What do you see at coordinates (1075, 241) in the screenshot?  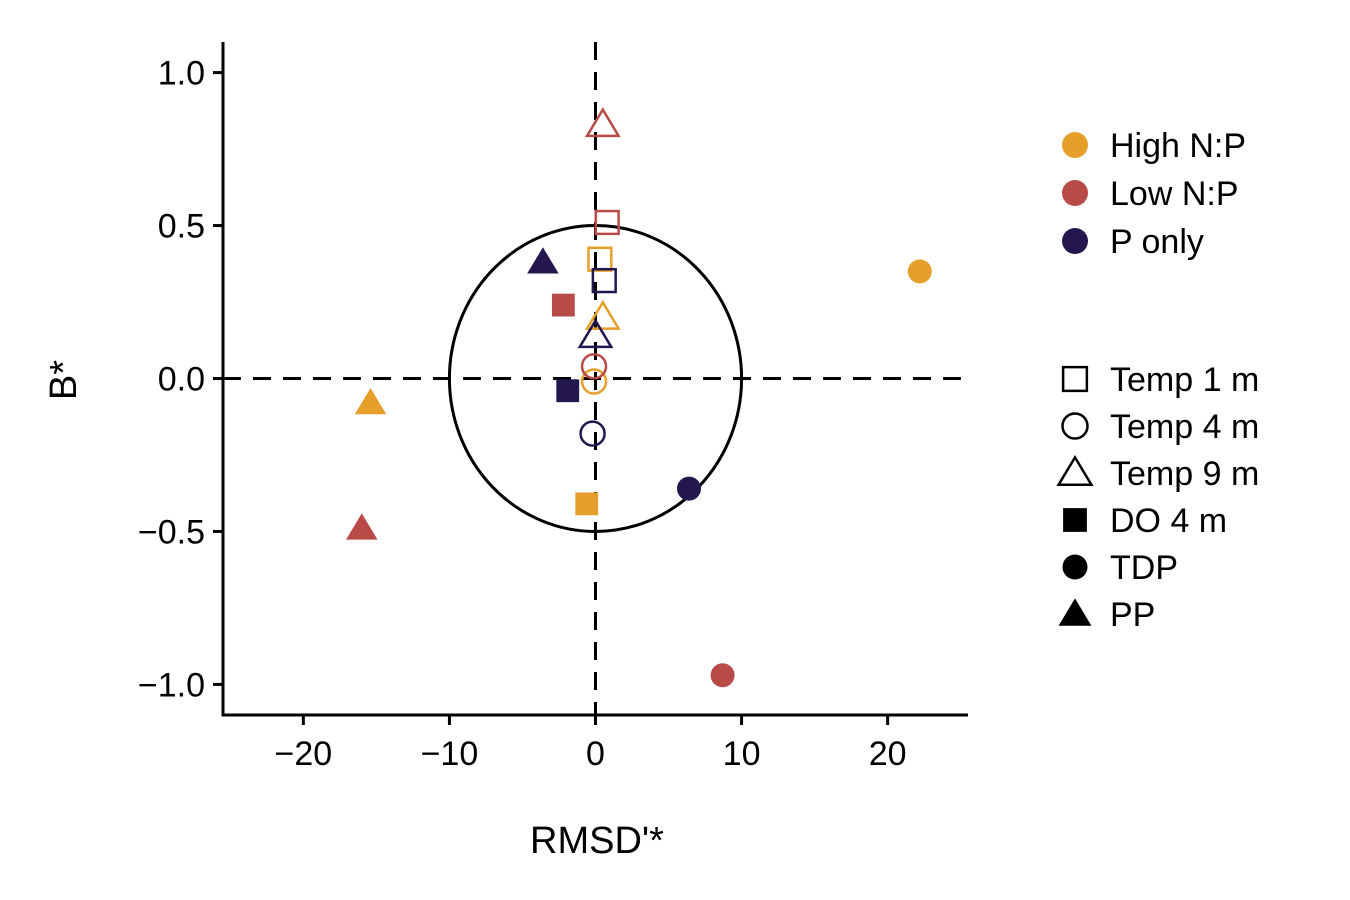 I see `legend-key-p-only` at bounding box center [1075, 241].